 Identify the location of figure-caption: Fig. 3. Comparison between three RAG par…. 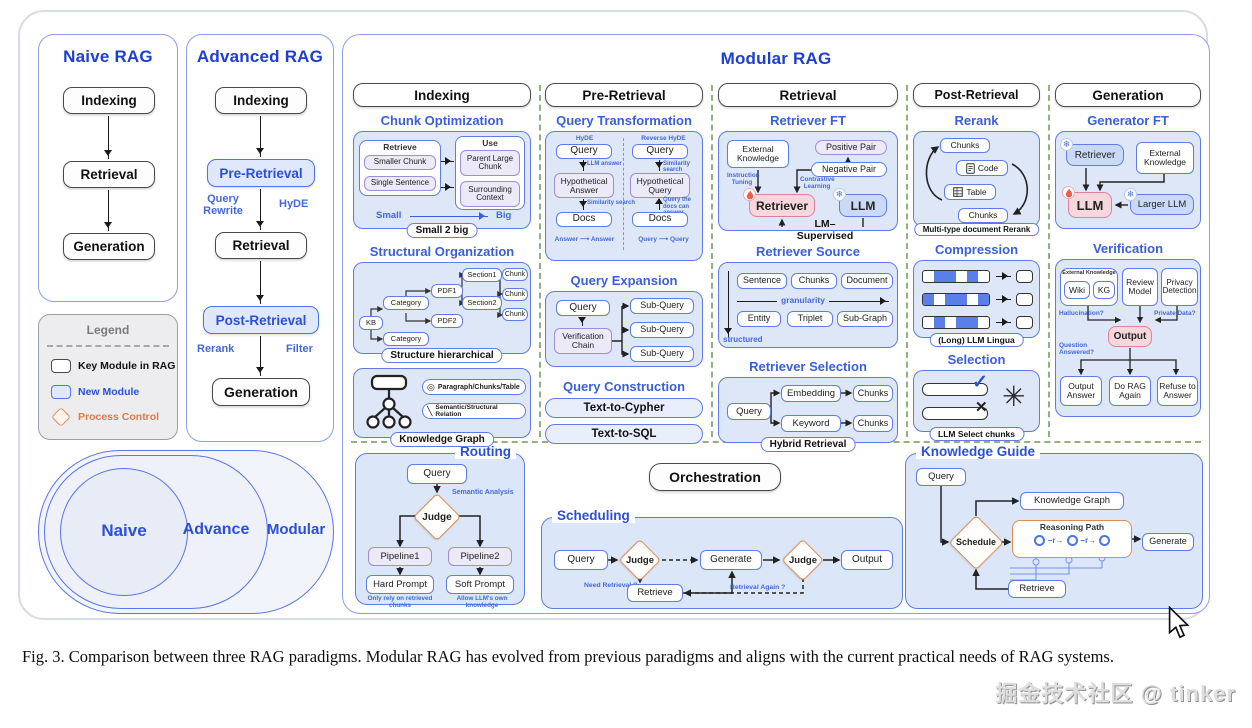
(568, 656).